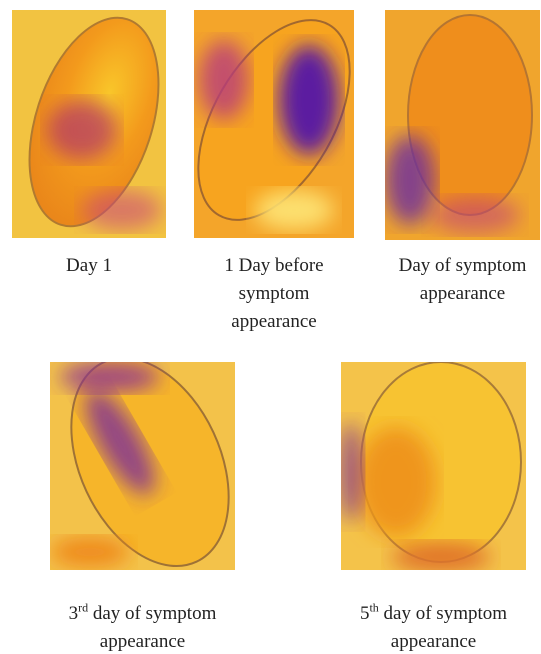 This screenshot has width=541, height=654. Describe the element at coordinates (462, 279) in the screenshot. I see `caption: Day of symptom appearance` at that location.